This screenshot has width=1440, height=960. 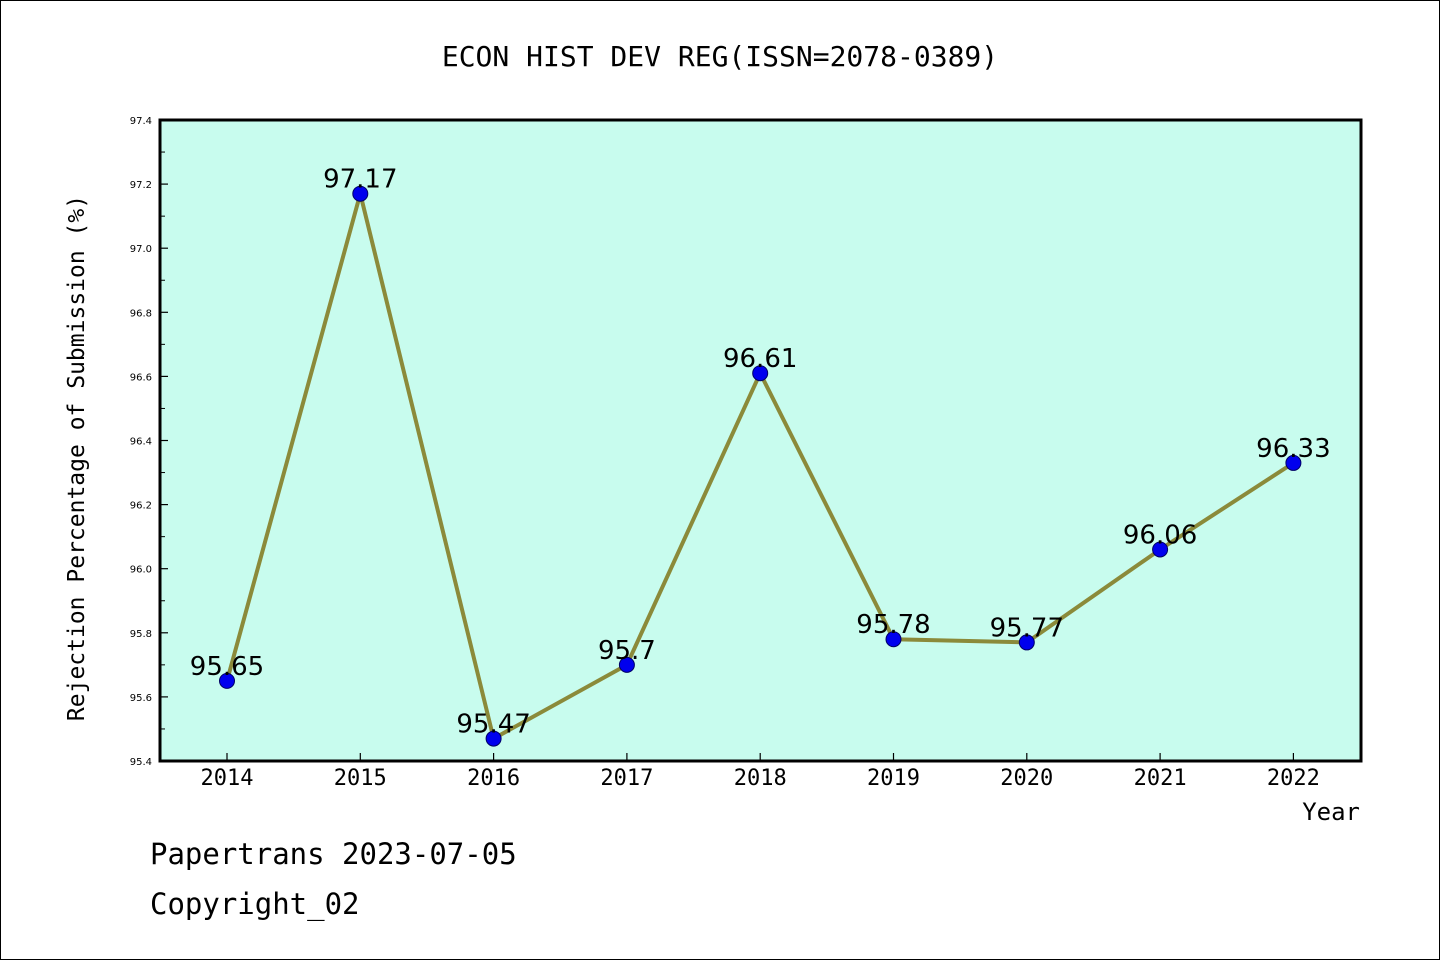 I want to click on y-tick-label: 96.6, so click(x=141, y=377).